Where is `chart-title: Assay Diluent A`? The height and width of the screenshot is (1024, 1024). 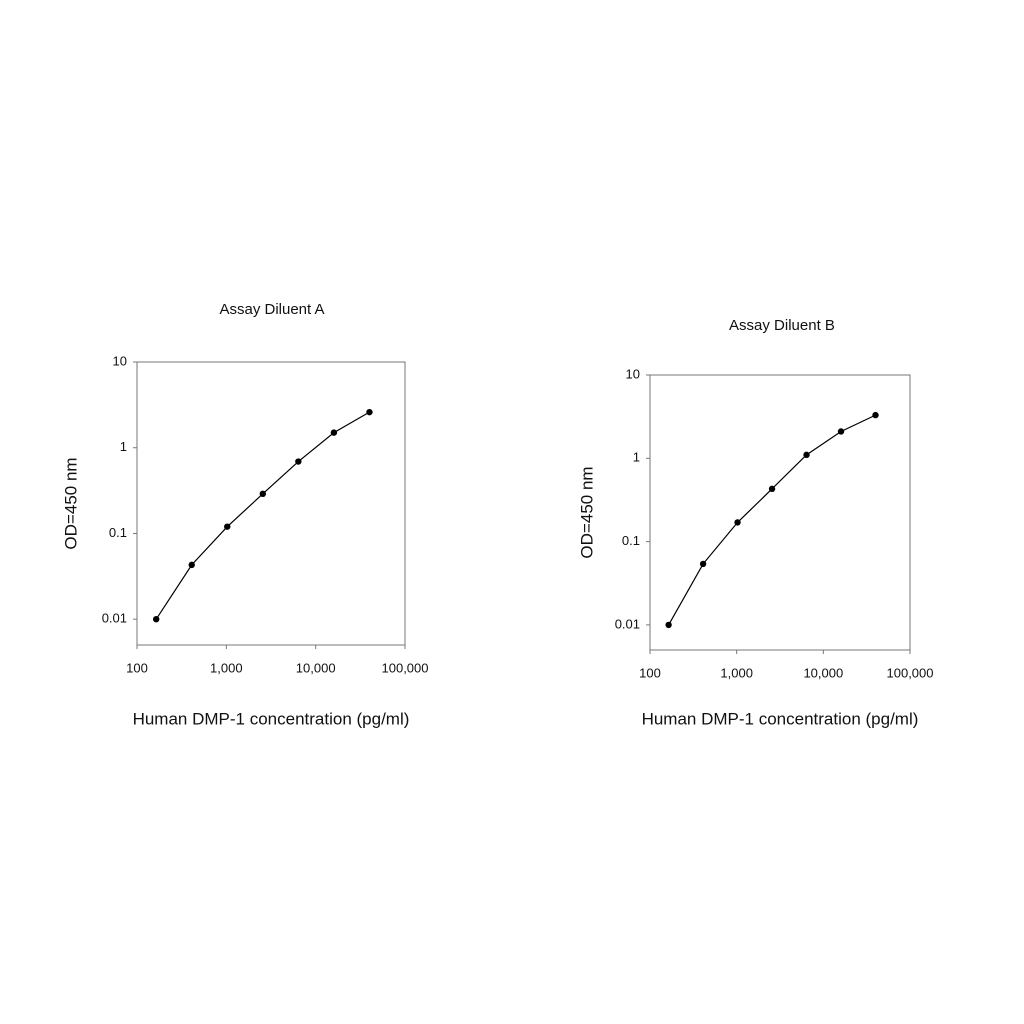 chart-title: Assay Diluent A is located at coordinates (271, 309).